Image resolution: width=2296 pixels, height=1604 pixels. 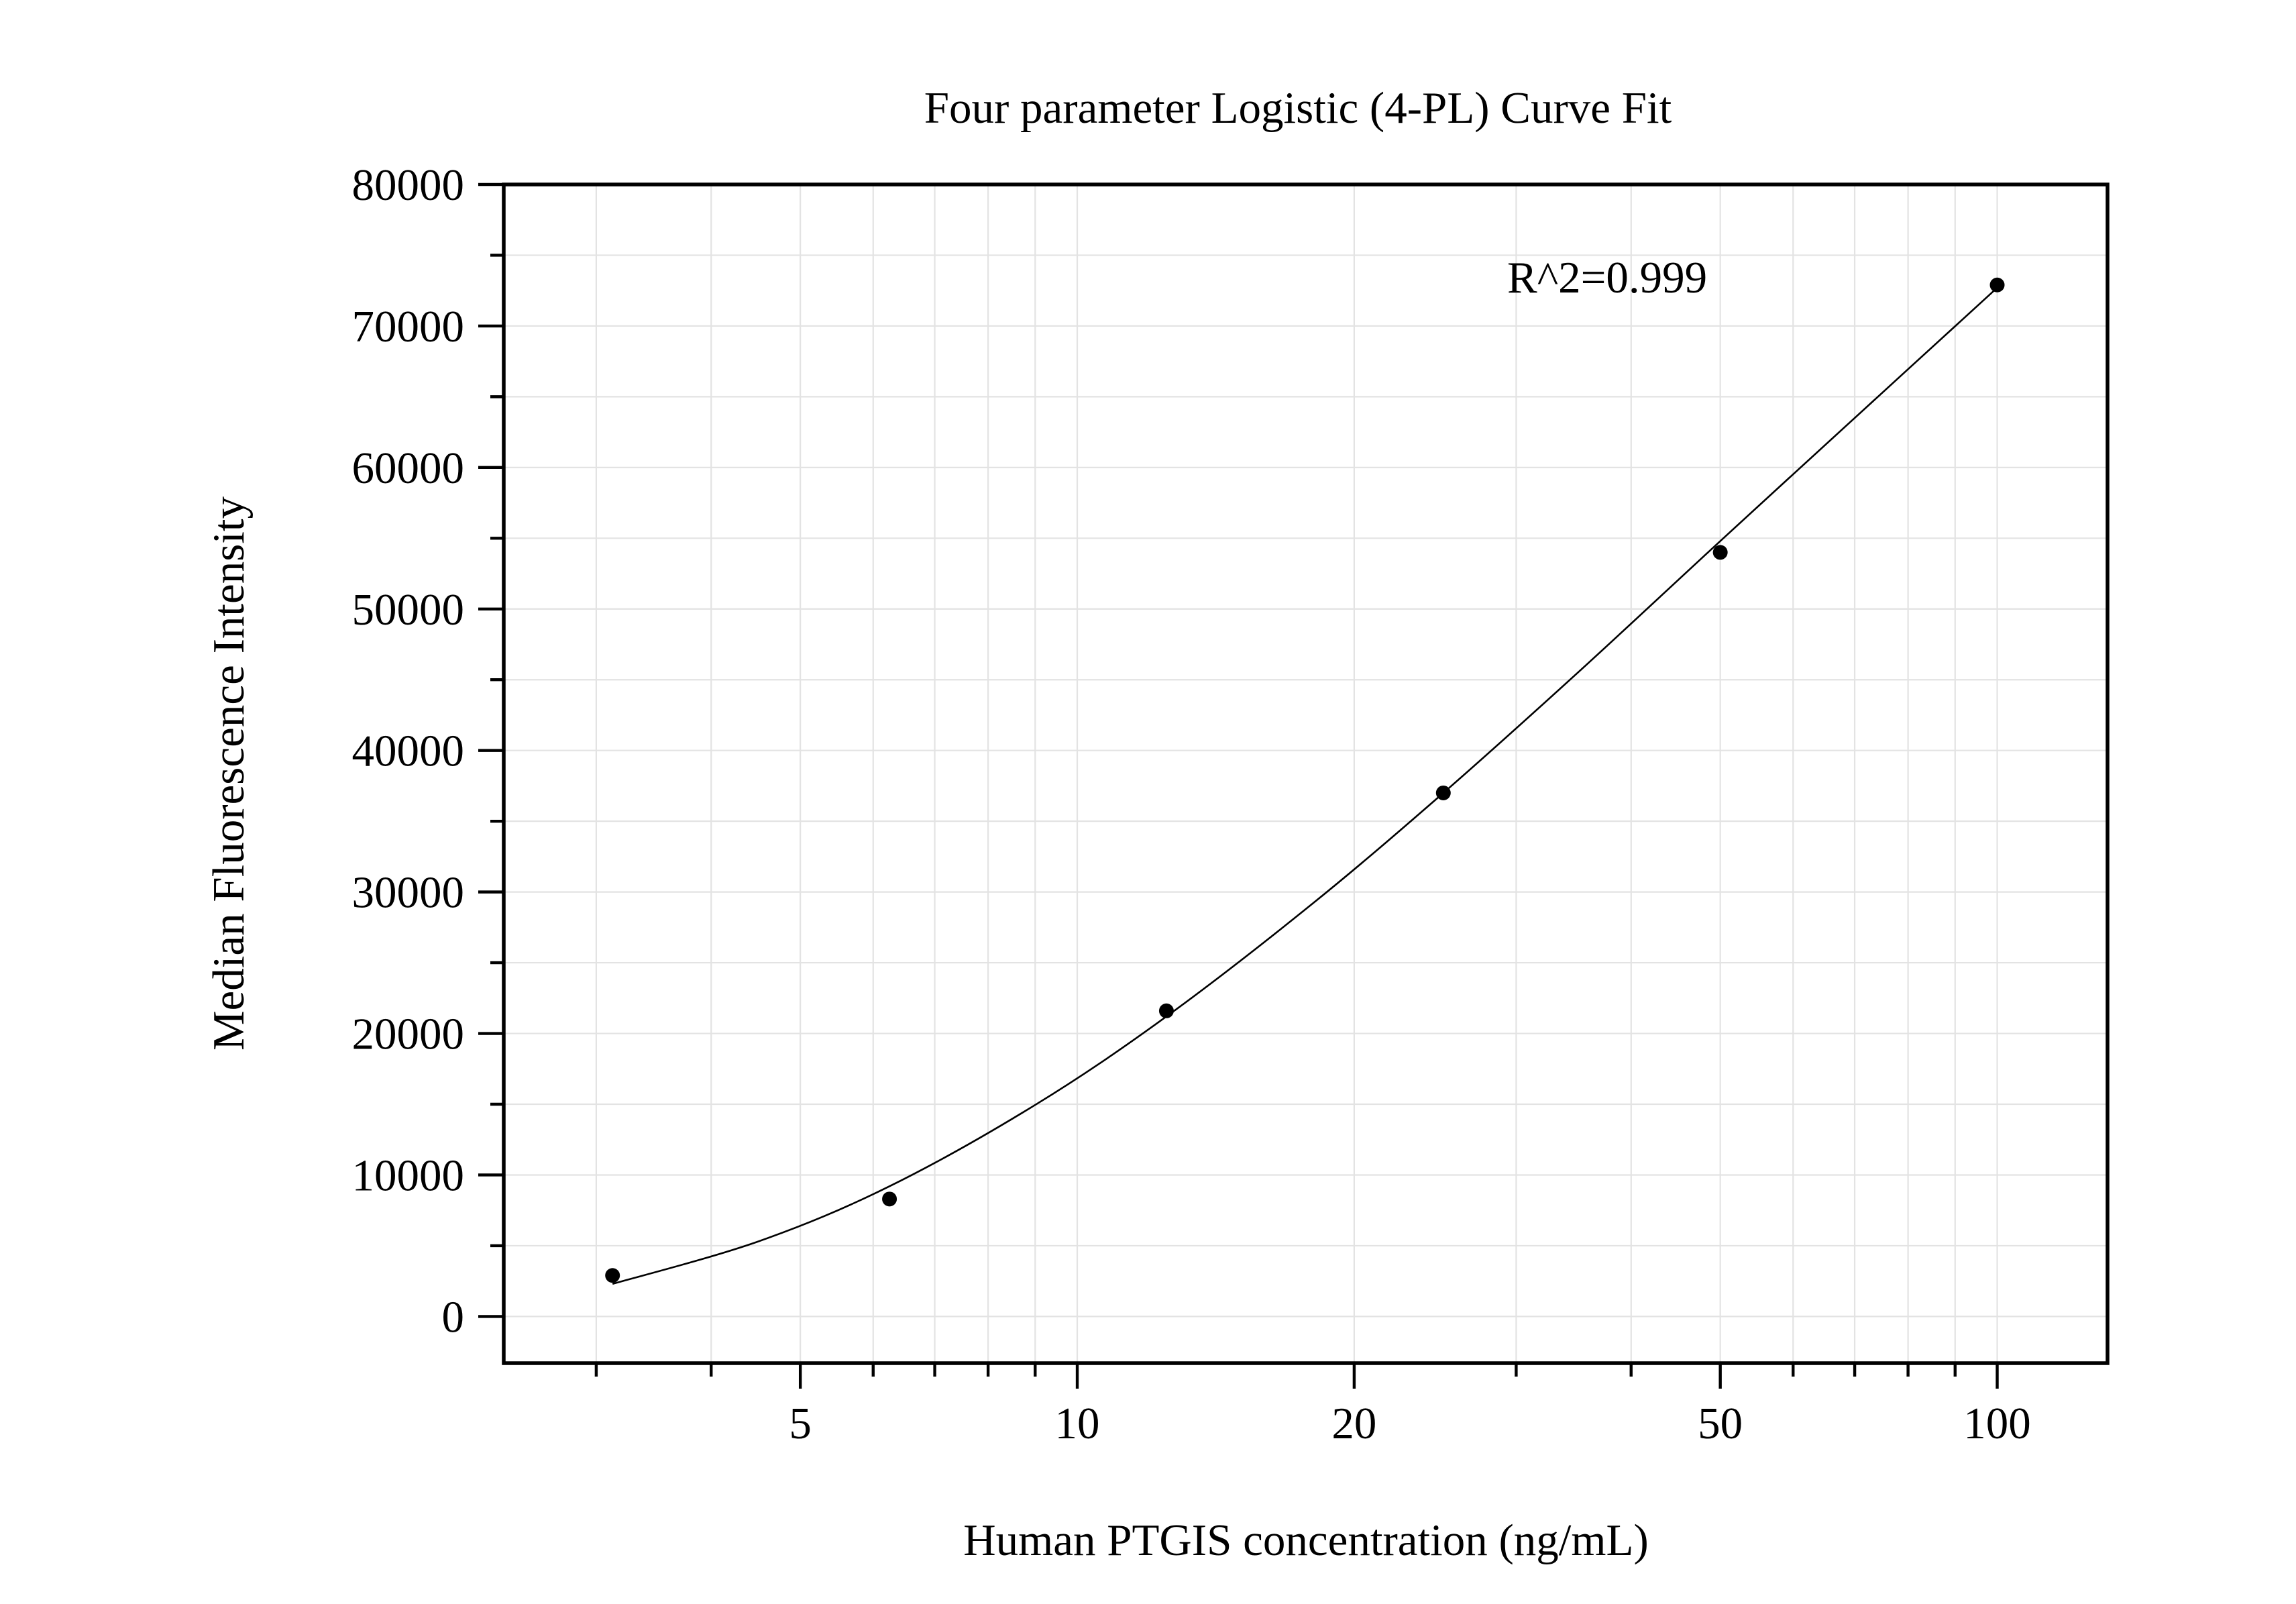 I want to click on y-tick-label: 10000, so click(x=408, y=1175).